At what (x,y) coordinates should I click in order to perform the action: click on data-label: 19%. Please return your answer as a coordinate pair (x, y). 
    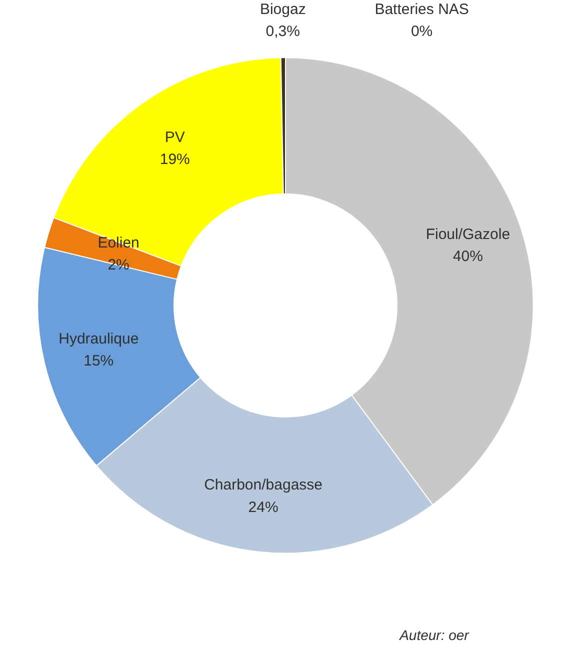
    Looking at the image, I should click on (175, 159).